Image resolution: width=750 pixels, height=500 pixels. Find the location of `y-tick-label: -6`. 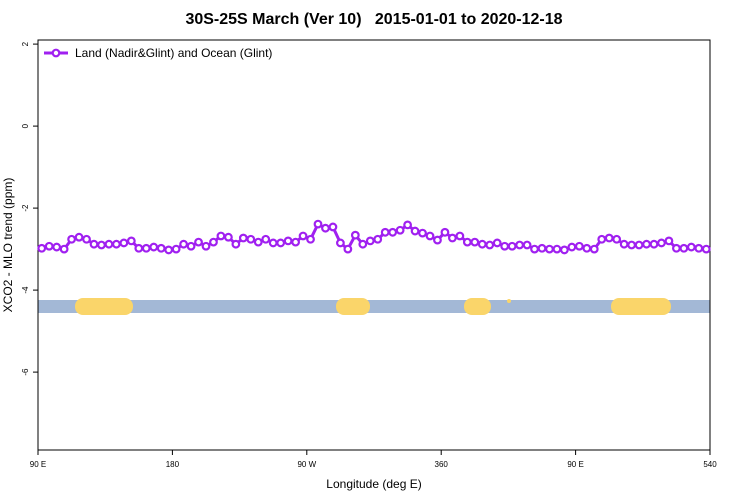

y-tick-label: -6 is located at coordinates (25, 372).